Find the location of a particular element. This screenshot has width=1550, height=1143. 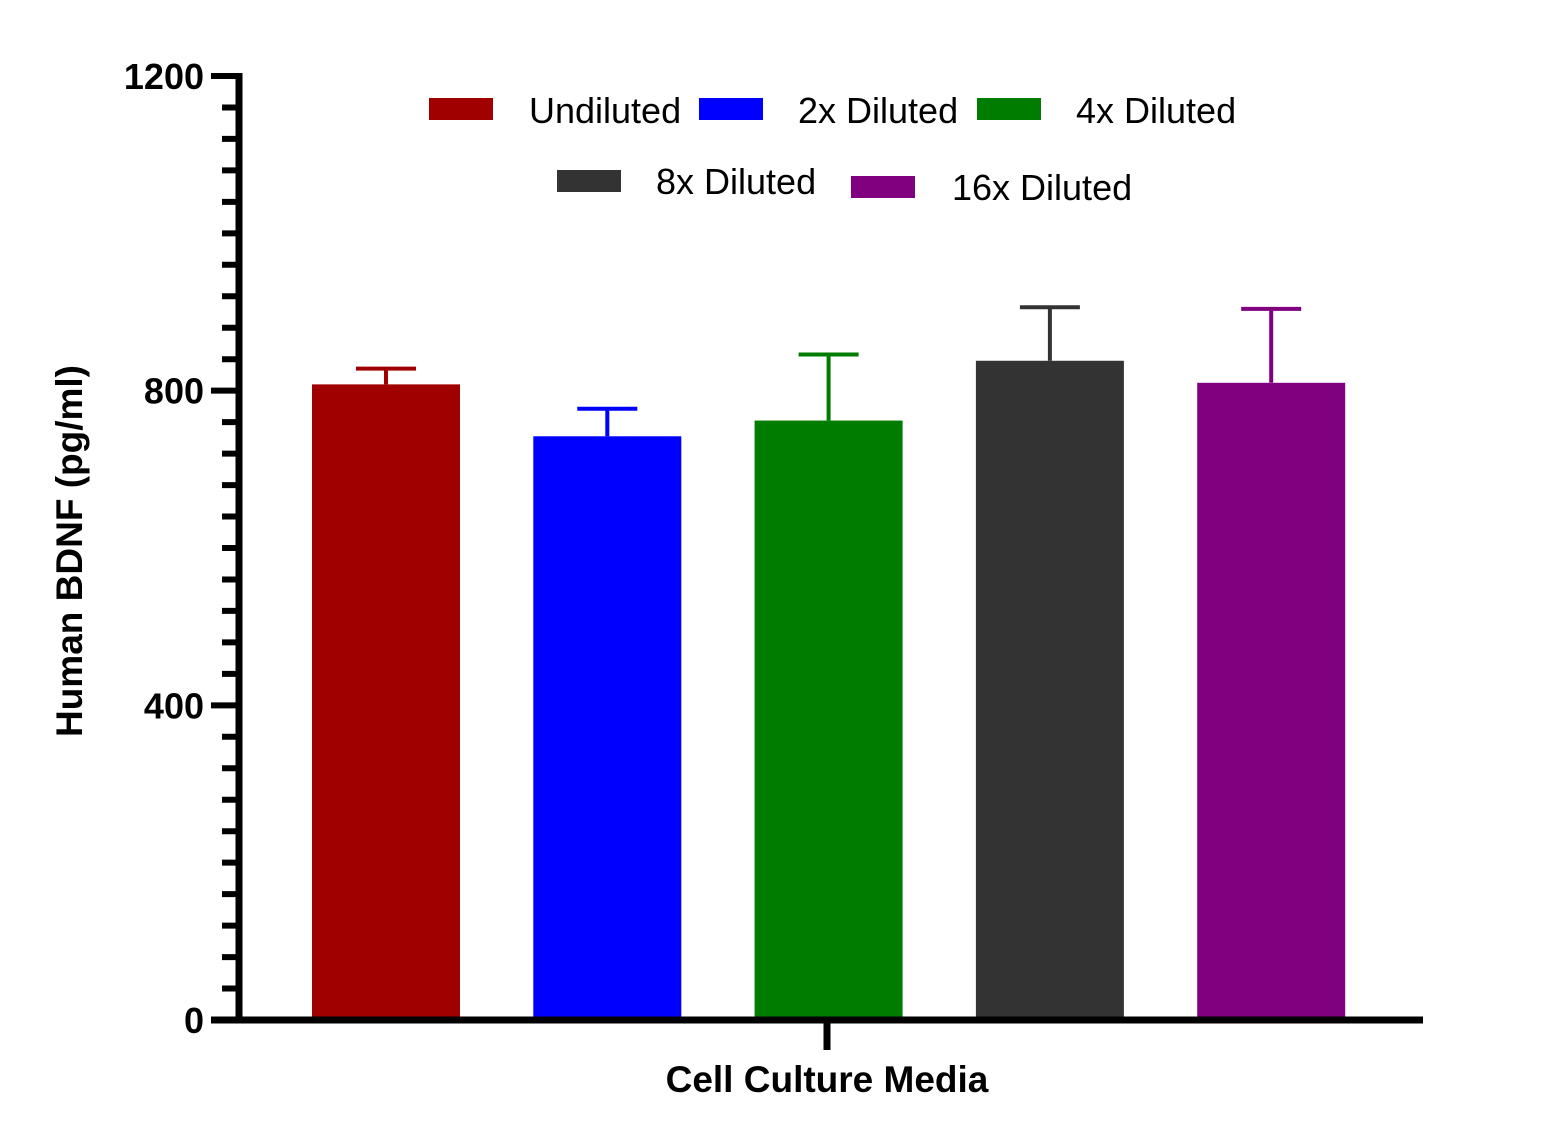

error-bars is located at coordinates (829, 371).